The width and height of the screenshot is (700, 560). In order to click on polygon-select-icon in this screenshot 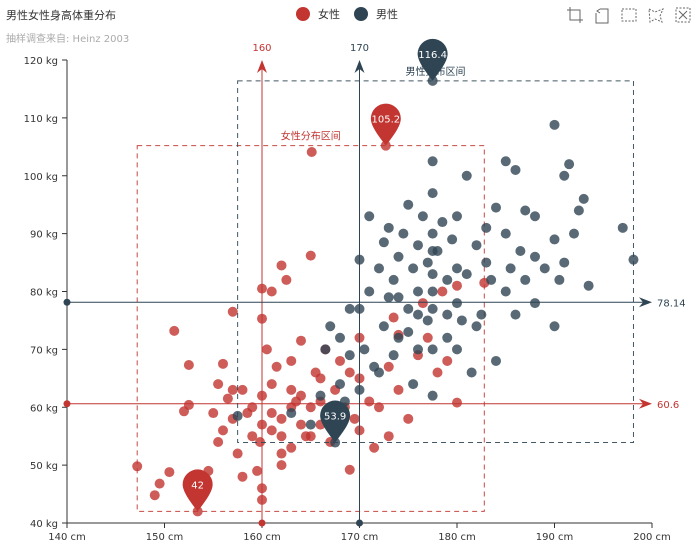, I will do `click(656, 15)`.